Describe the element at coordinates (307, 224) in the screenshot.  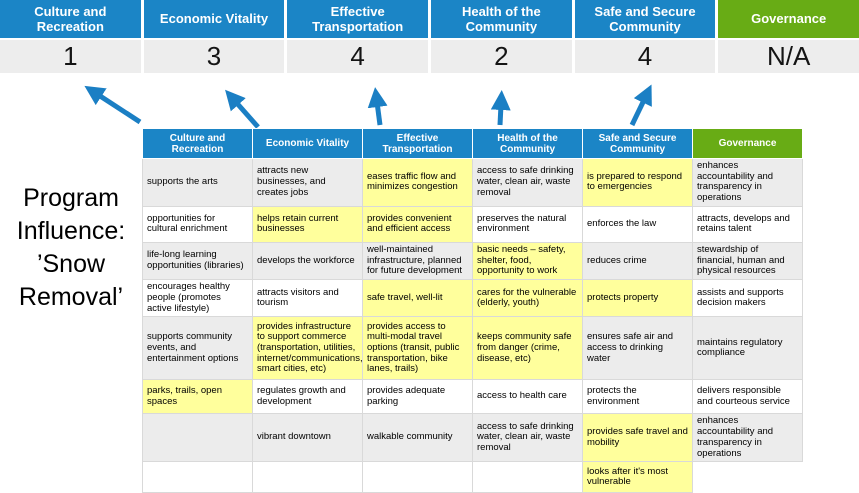
I see `matrix-cell-r2-c2: helps retain current businesses` at that location.